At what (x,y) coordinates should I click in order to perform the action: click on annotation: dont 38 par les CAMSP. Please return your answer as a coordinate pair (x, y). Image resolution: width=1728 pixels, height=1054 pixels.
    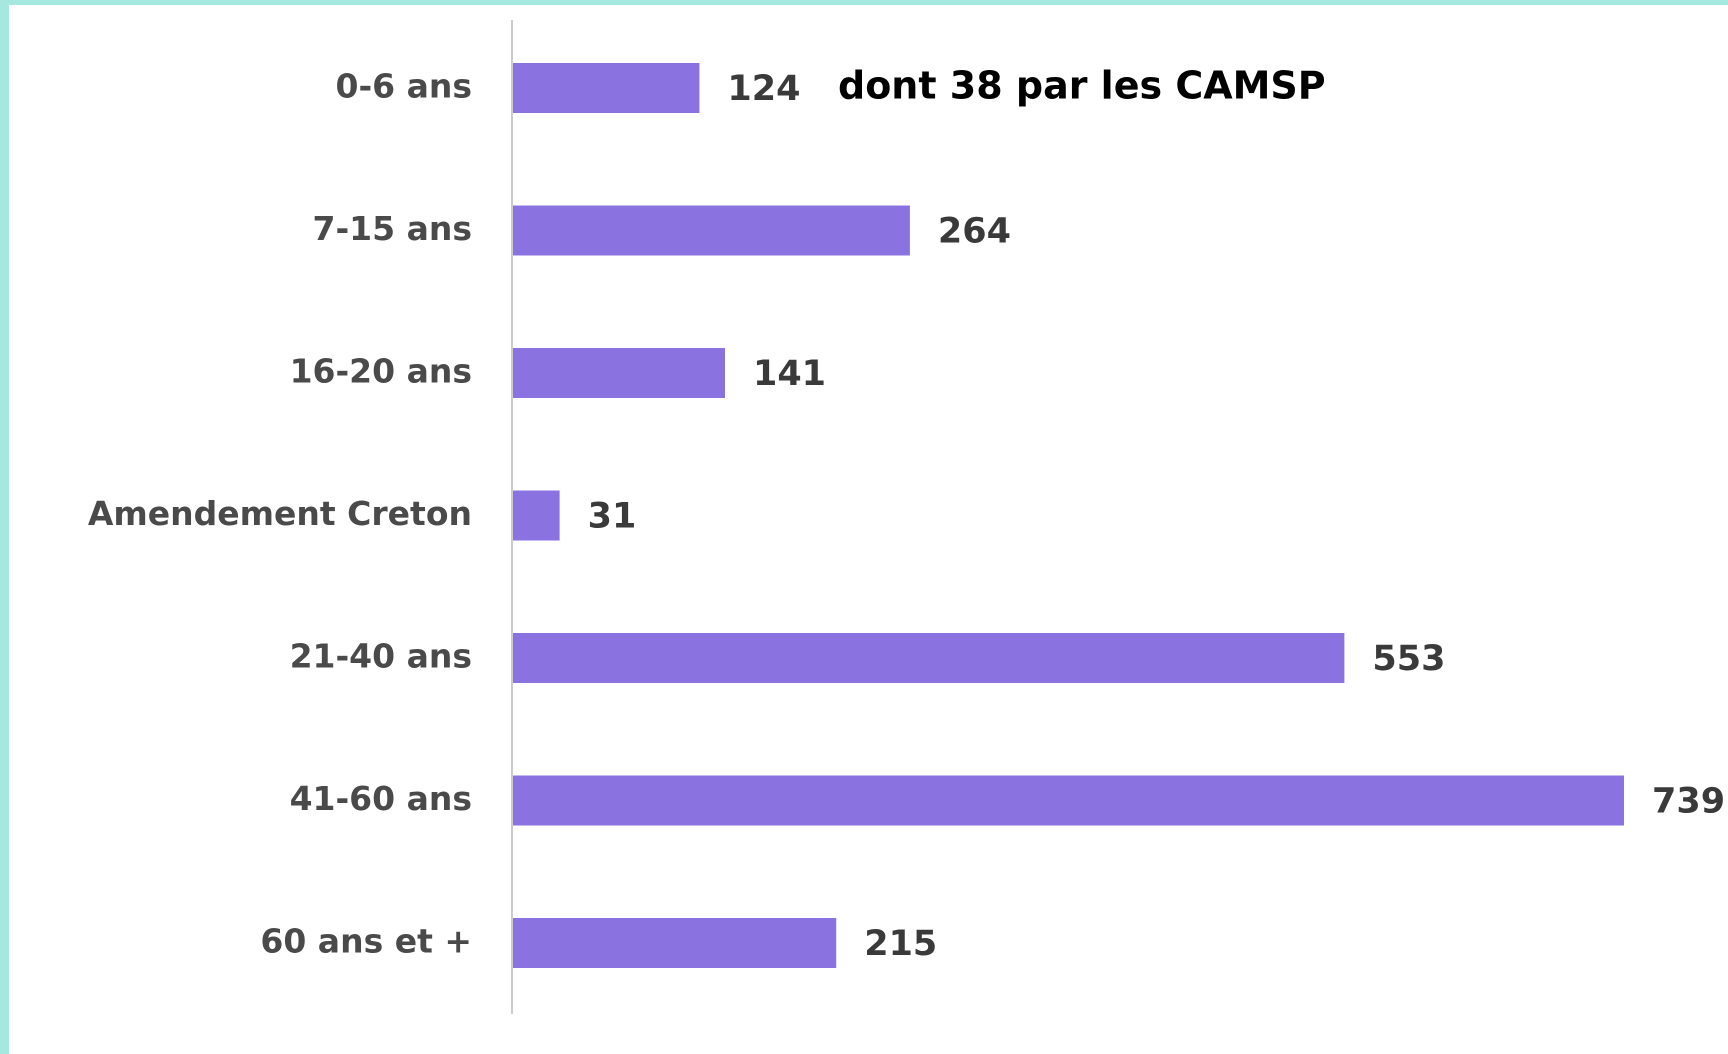
    Looking at the image, I should click on (1082, 86).